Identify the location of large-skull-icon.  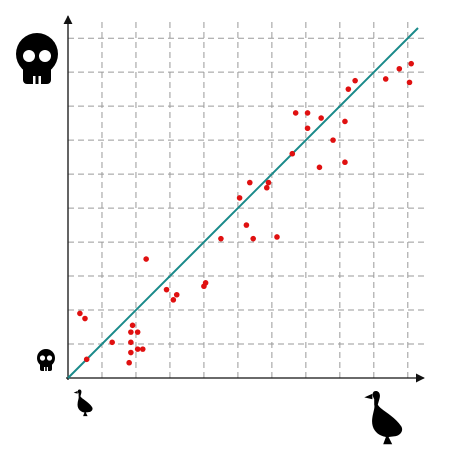
(37, 58).